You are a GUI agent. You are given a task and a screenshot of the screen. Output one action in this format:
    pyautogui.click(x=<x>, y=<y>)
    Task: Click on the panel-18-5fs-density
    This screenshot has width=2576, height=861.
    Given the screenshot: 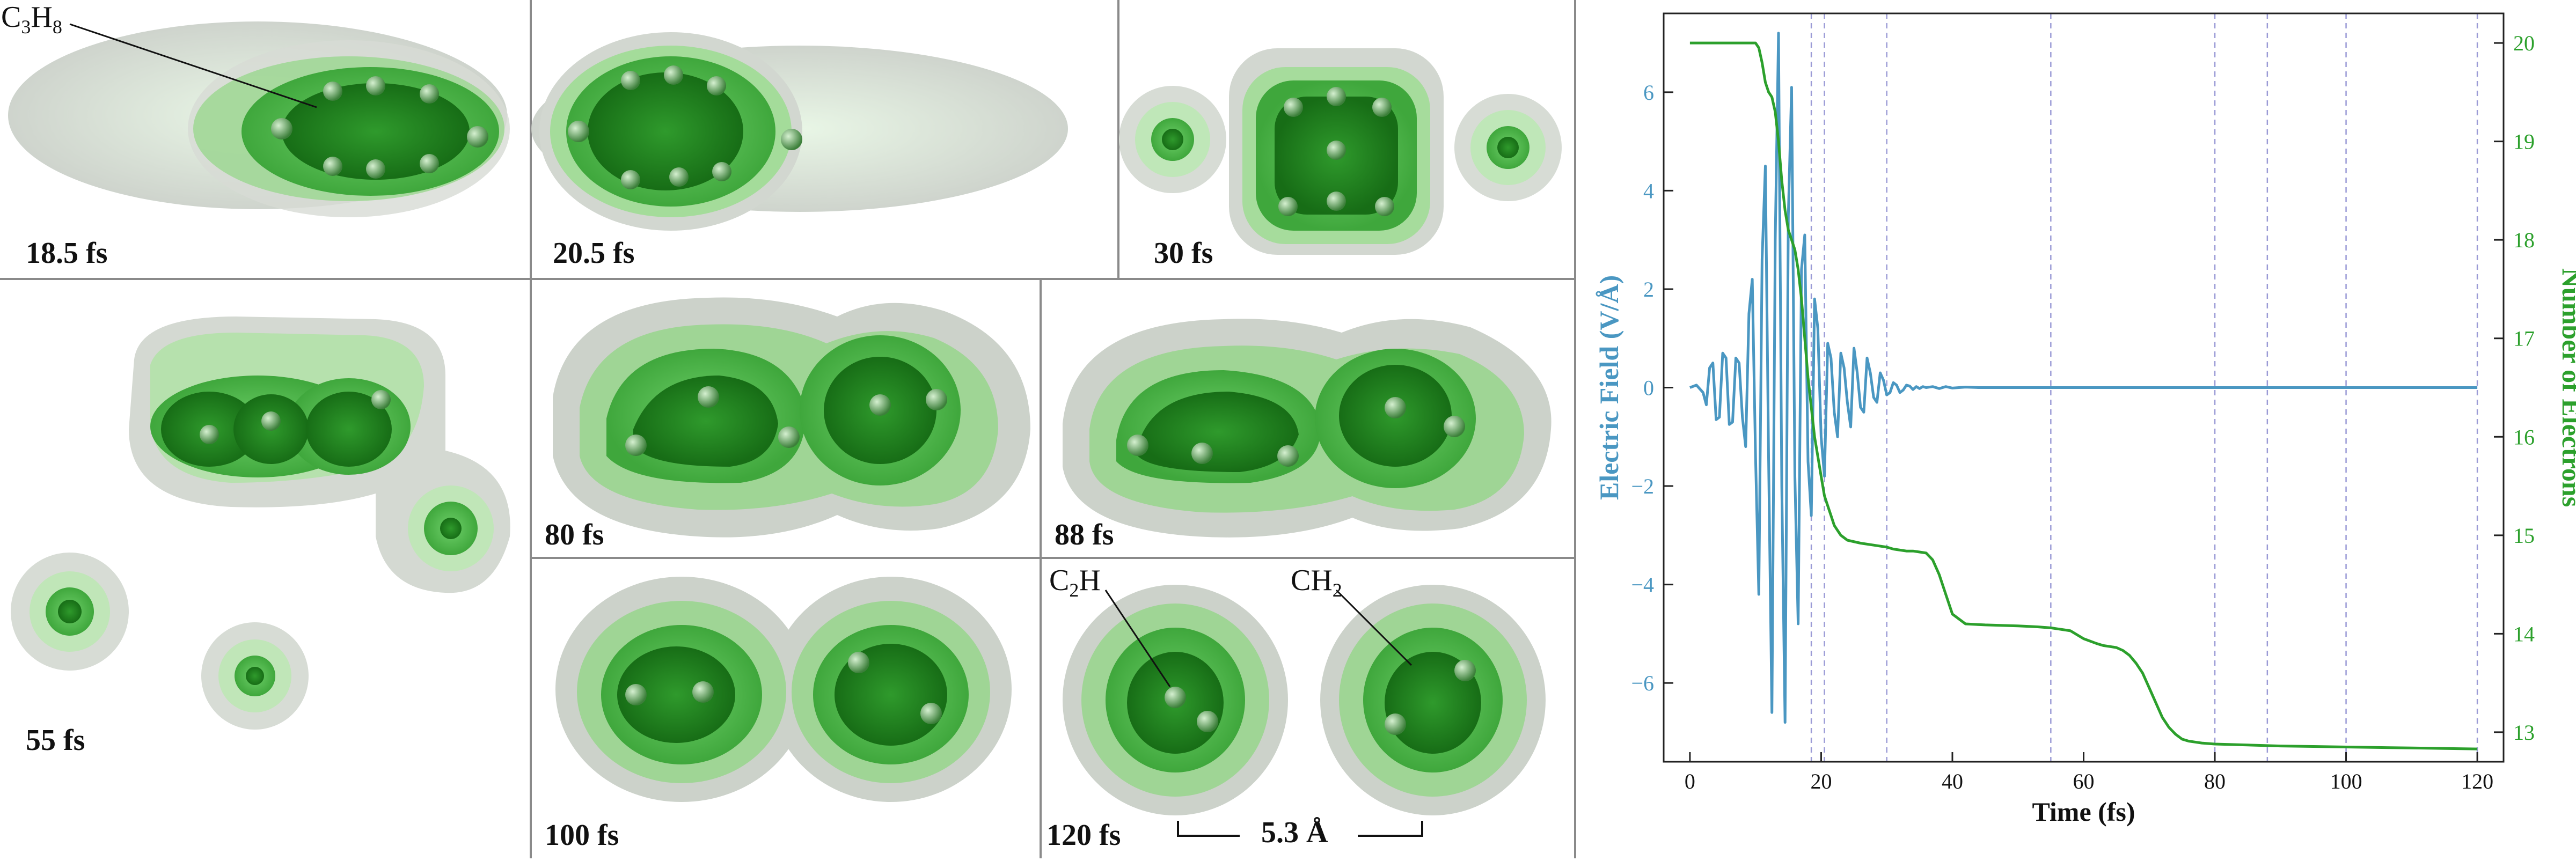 What is the action you would take?
    pyautogui.click(x=259, y=119)
    